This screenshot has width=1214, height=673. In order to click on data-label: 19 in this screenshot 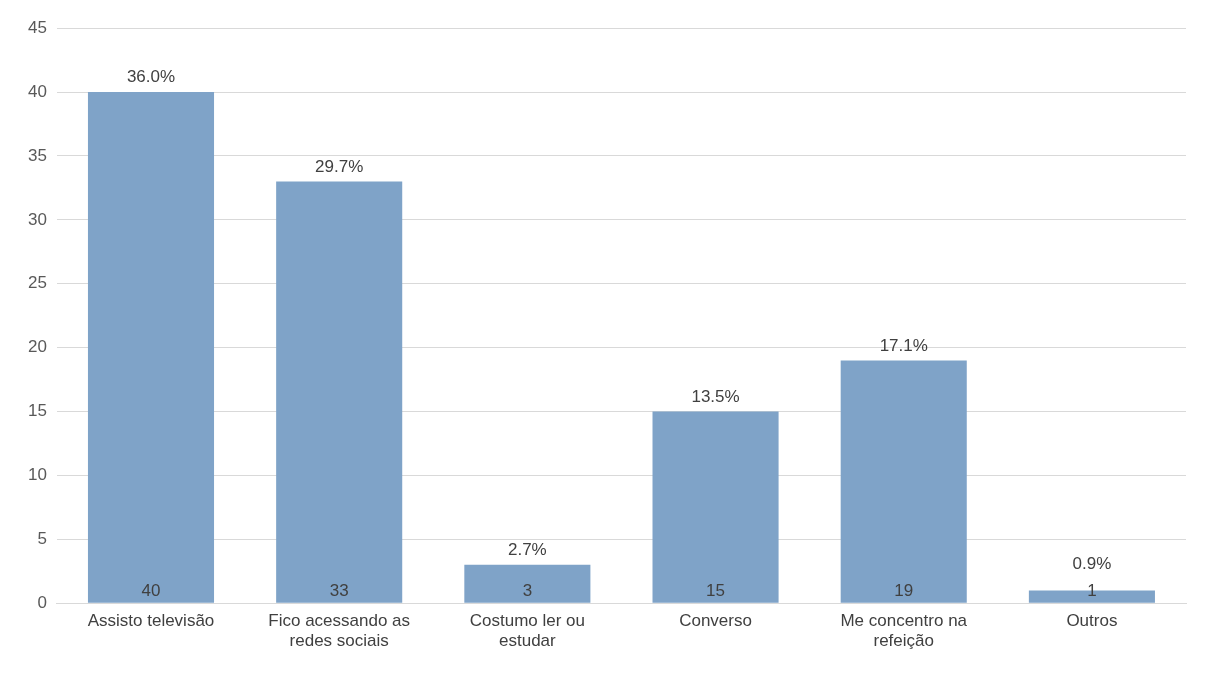, I will do `click(904, 590)`.